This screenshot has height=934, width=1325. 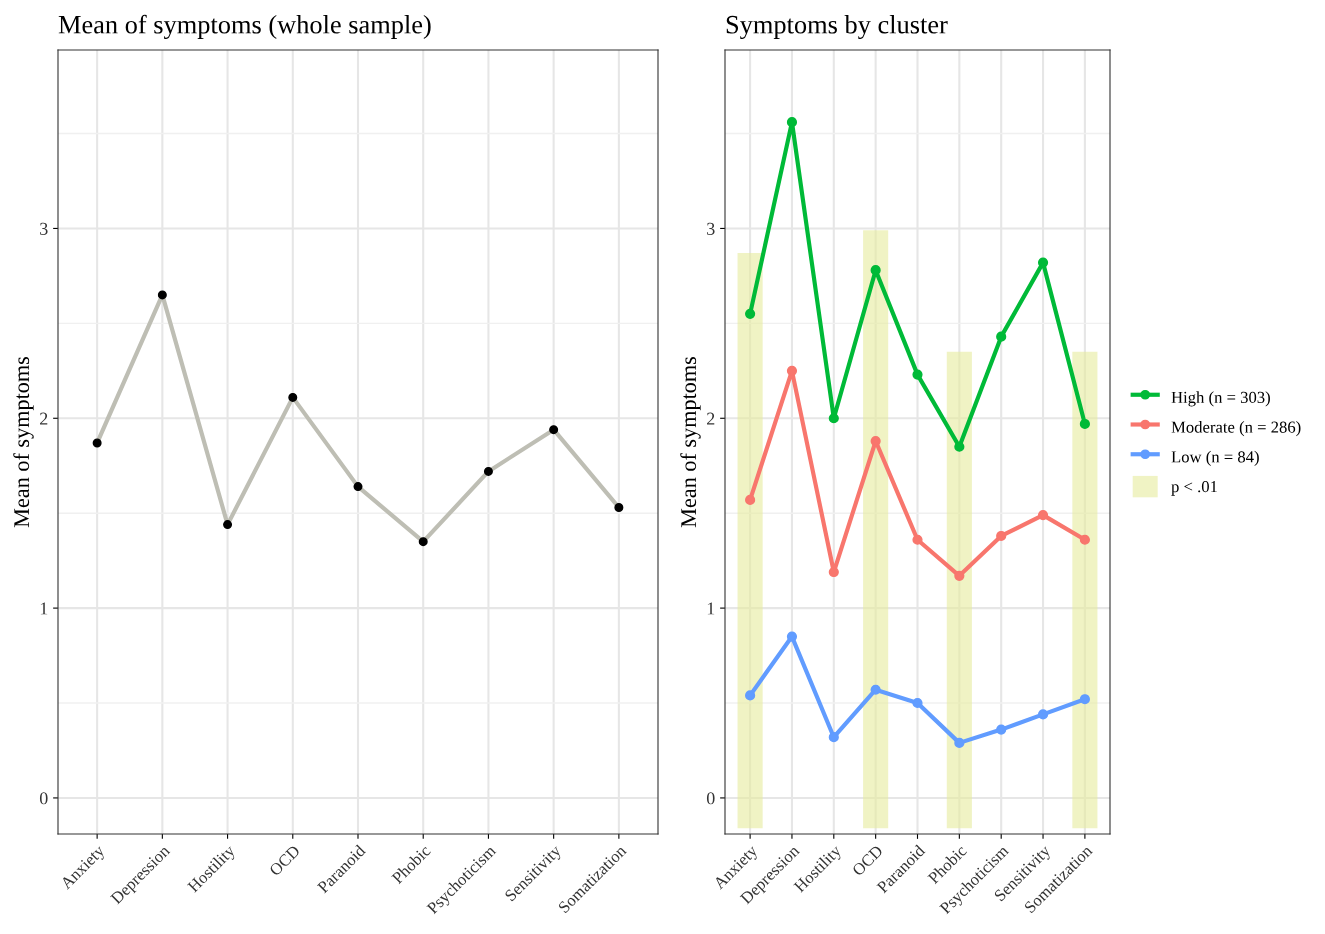 I want to click on legend-label: Moderate (n = 286), so click(x=1236, y=429).